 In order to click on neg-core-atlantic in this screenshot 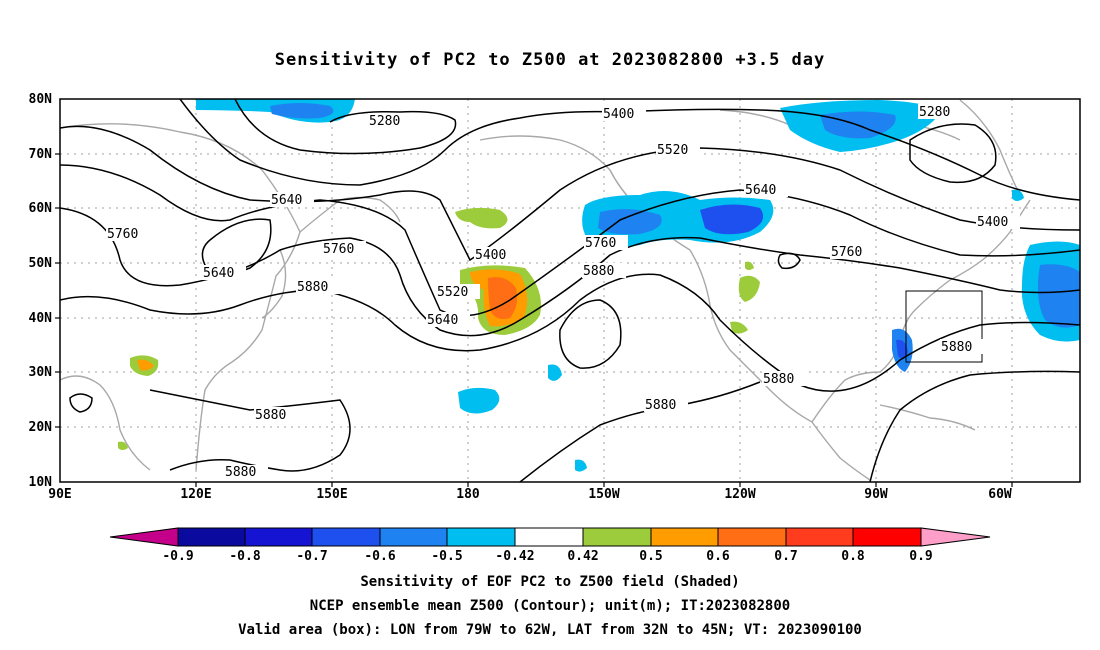, I will do `click(1058, 296)`.